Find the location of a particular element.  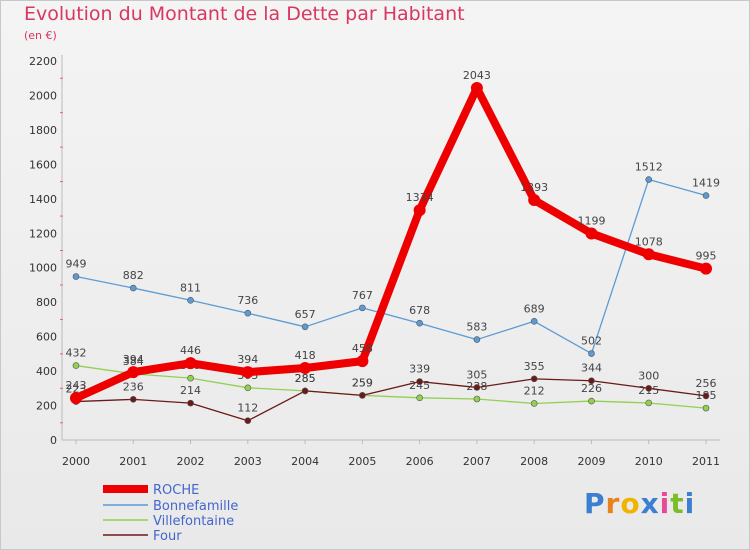

data-label-villefontaine: 259 is located at coordinates (362, 382).